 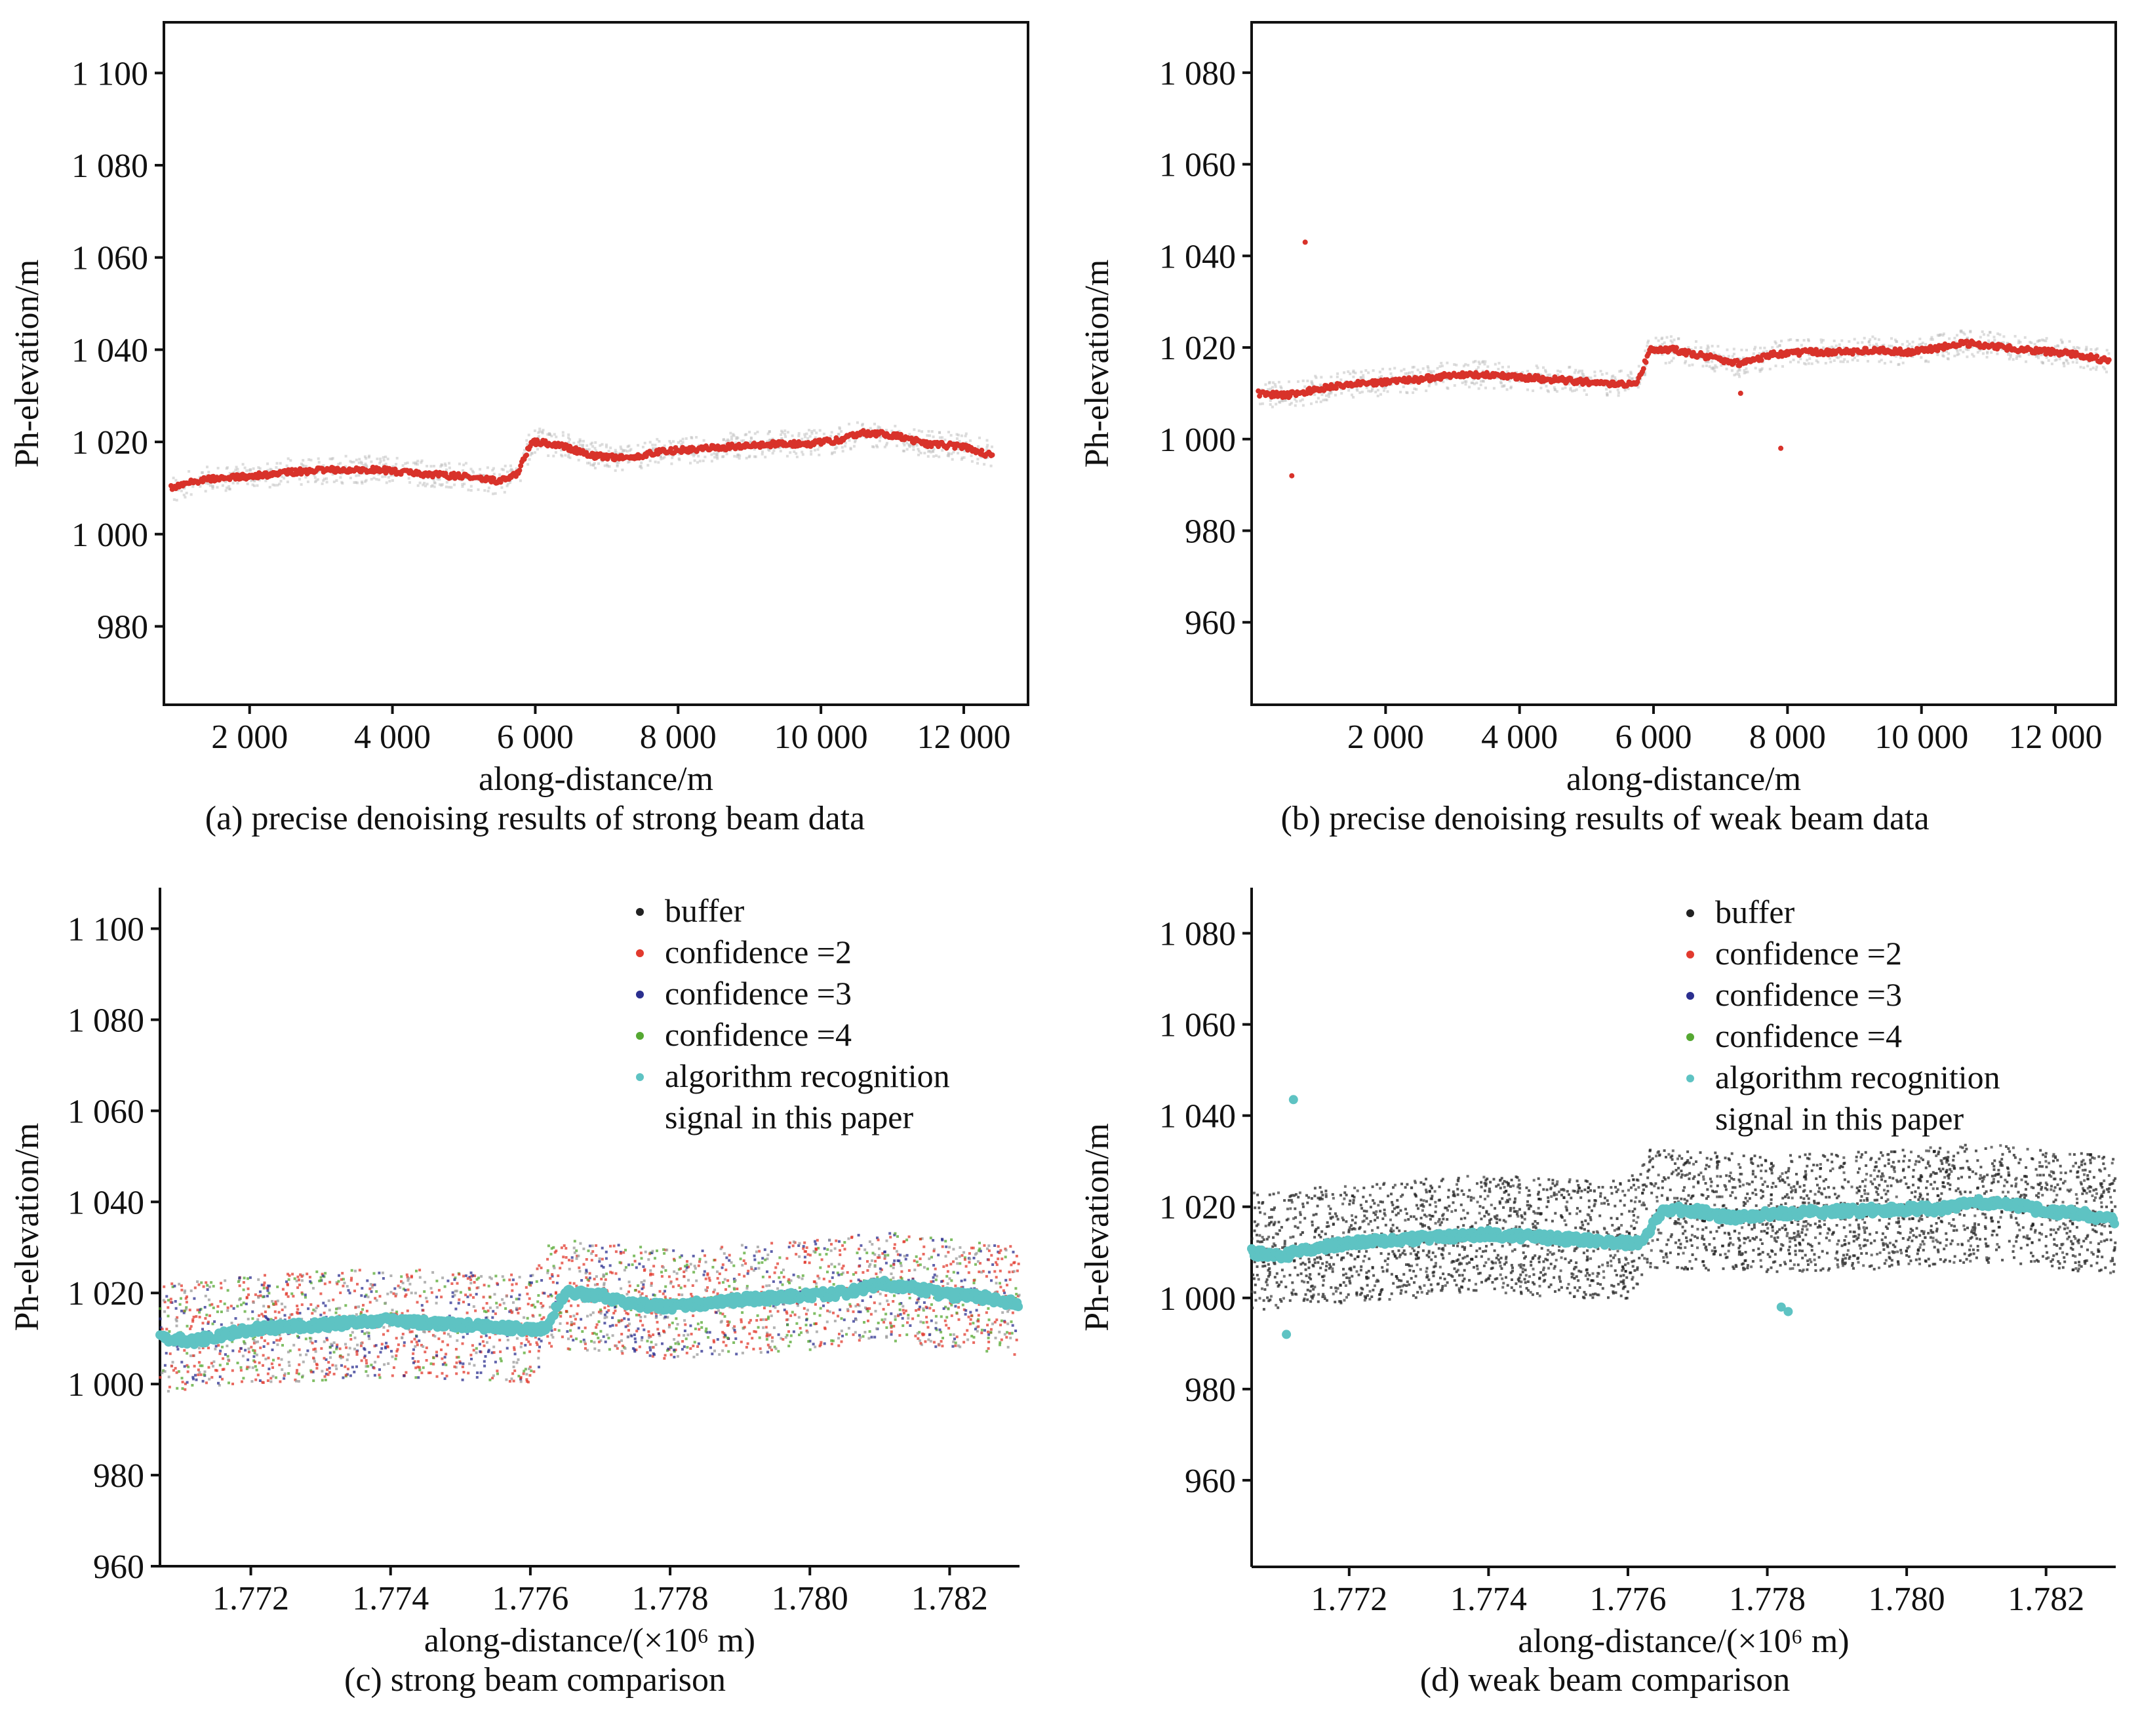 I want to click on y-tick-label: 980, so click(x=1210, y=532).